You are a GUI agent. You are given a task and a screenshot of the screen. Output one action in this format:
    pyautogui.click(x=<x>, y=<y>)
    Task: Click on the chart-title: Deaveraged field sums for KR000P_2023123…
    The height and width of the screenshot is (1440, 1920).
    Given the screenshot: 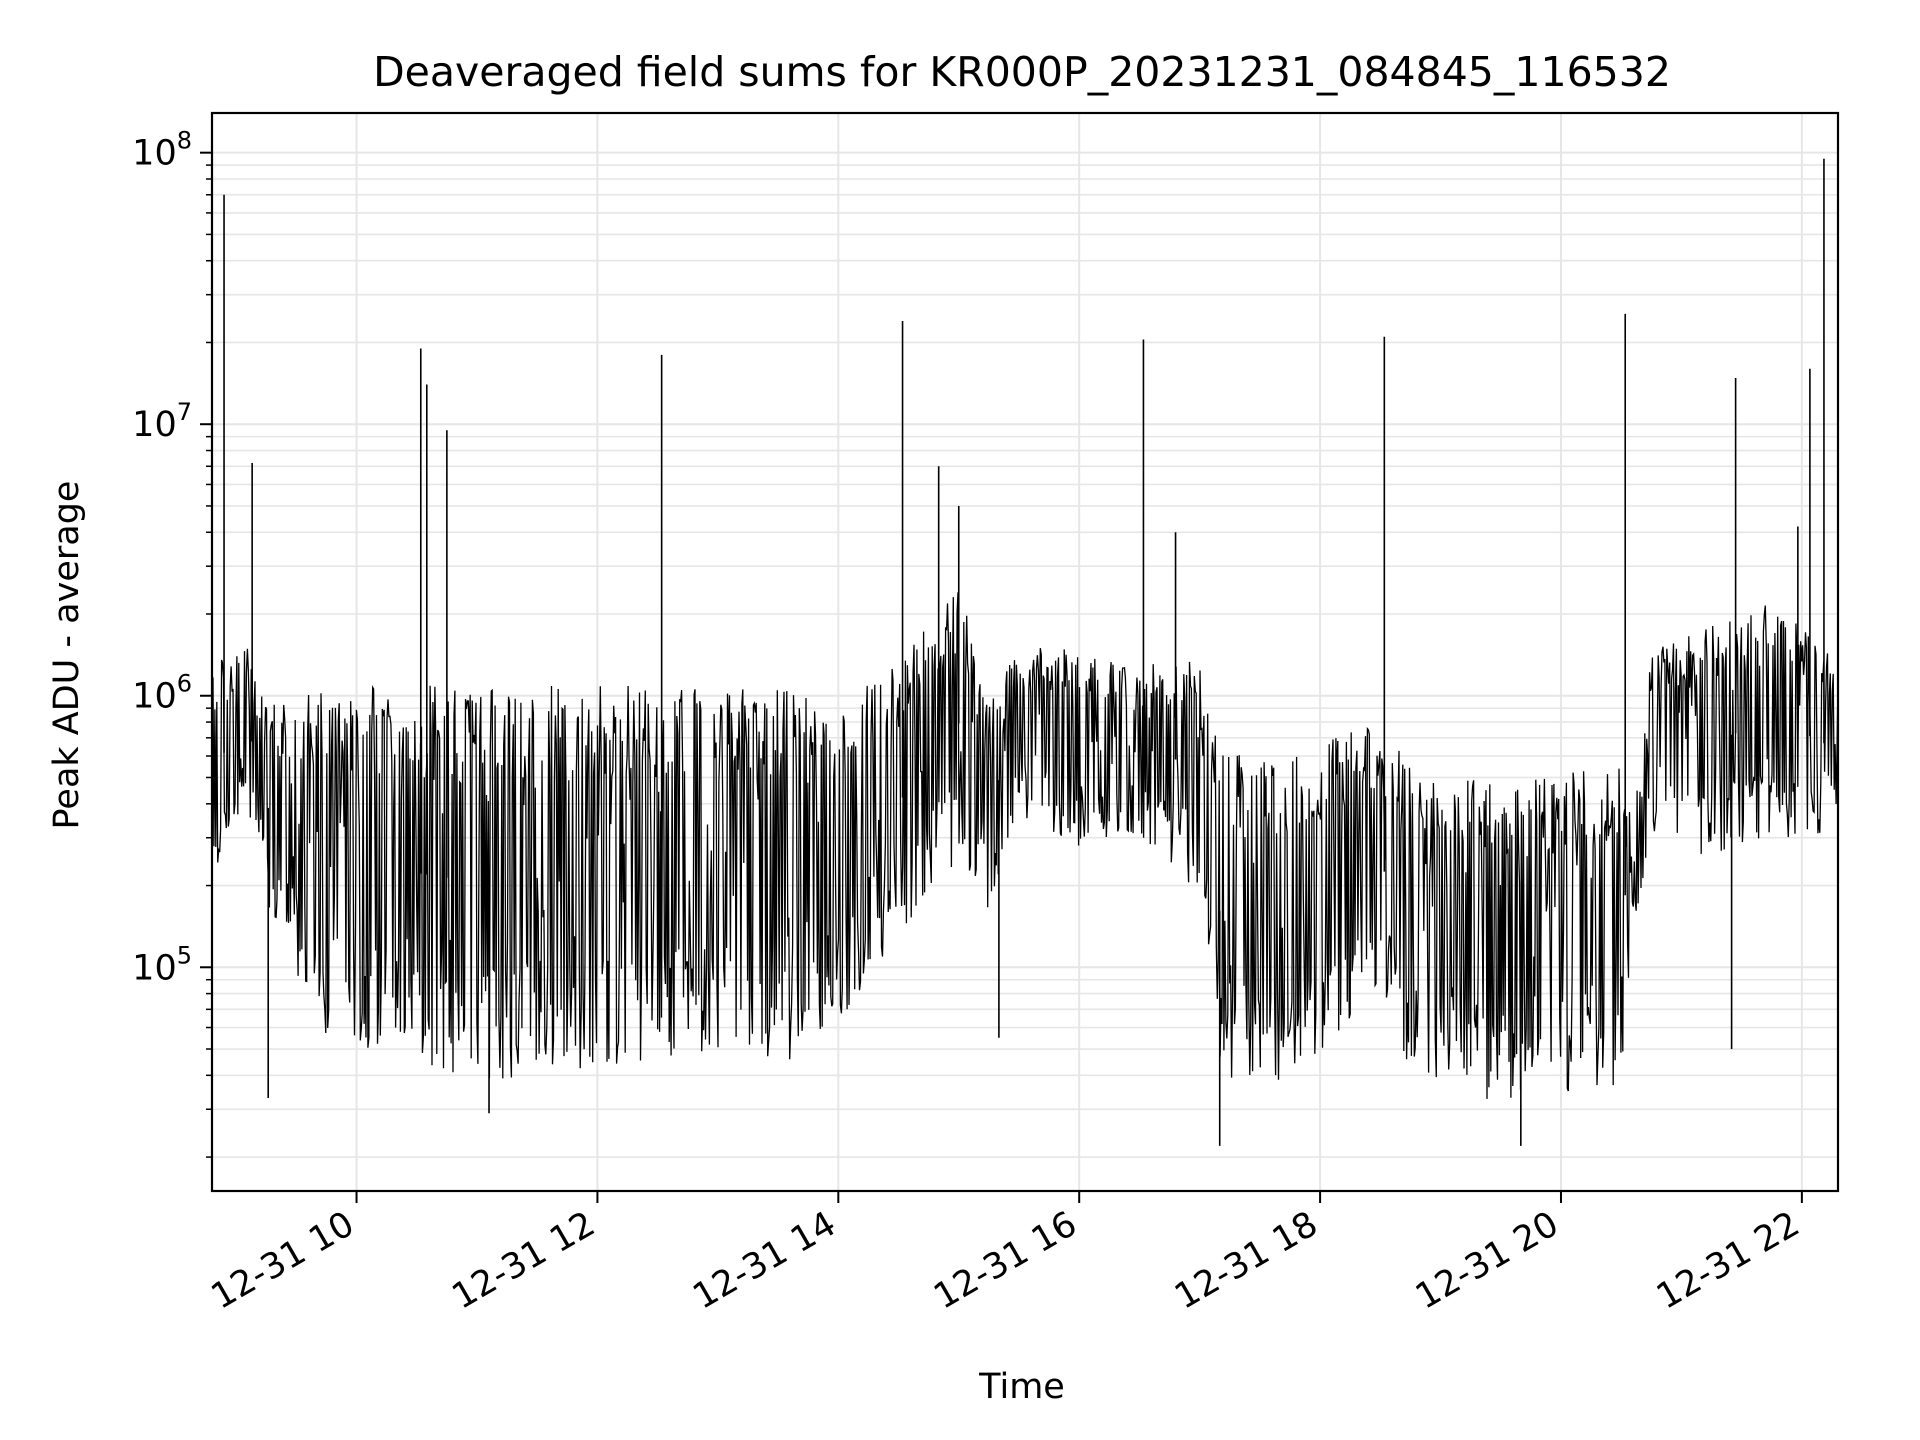 What is the action you would take?
    pyautogui.click(x=1022, y=72)
    